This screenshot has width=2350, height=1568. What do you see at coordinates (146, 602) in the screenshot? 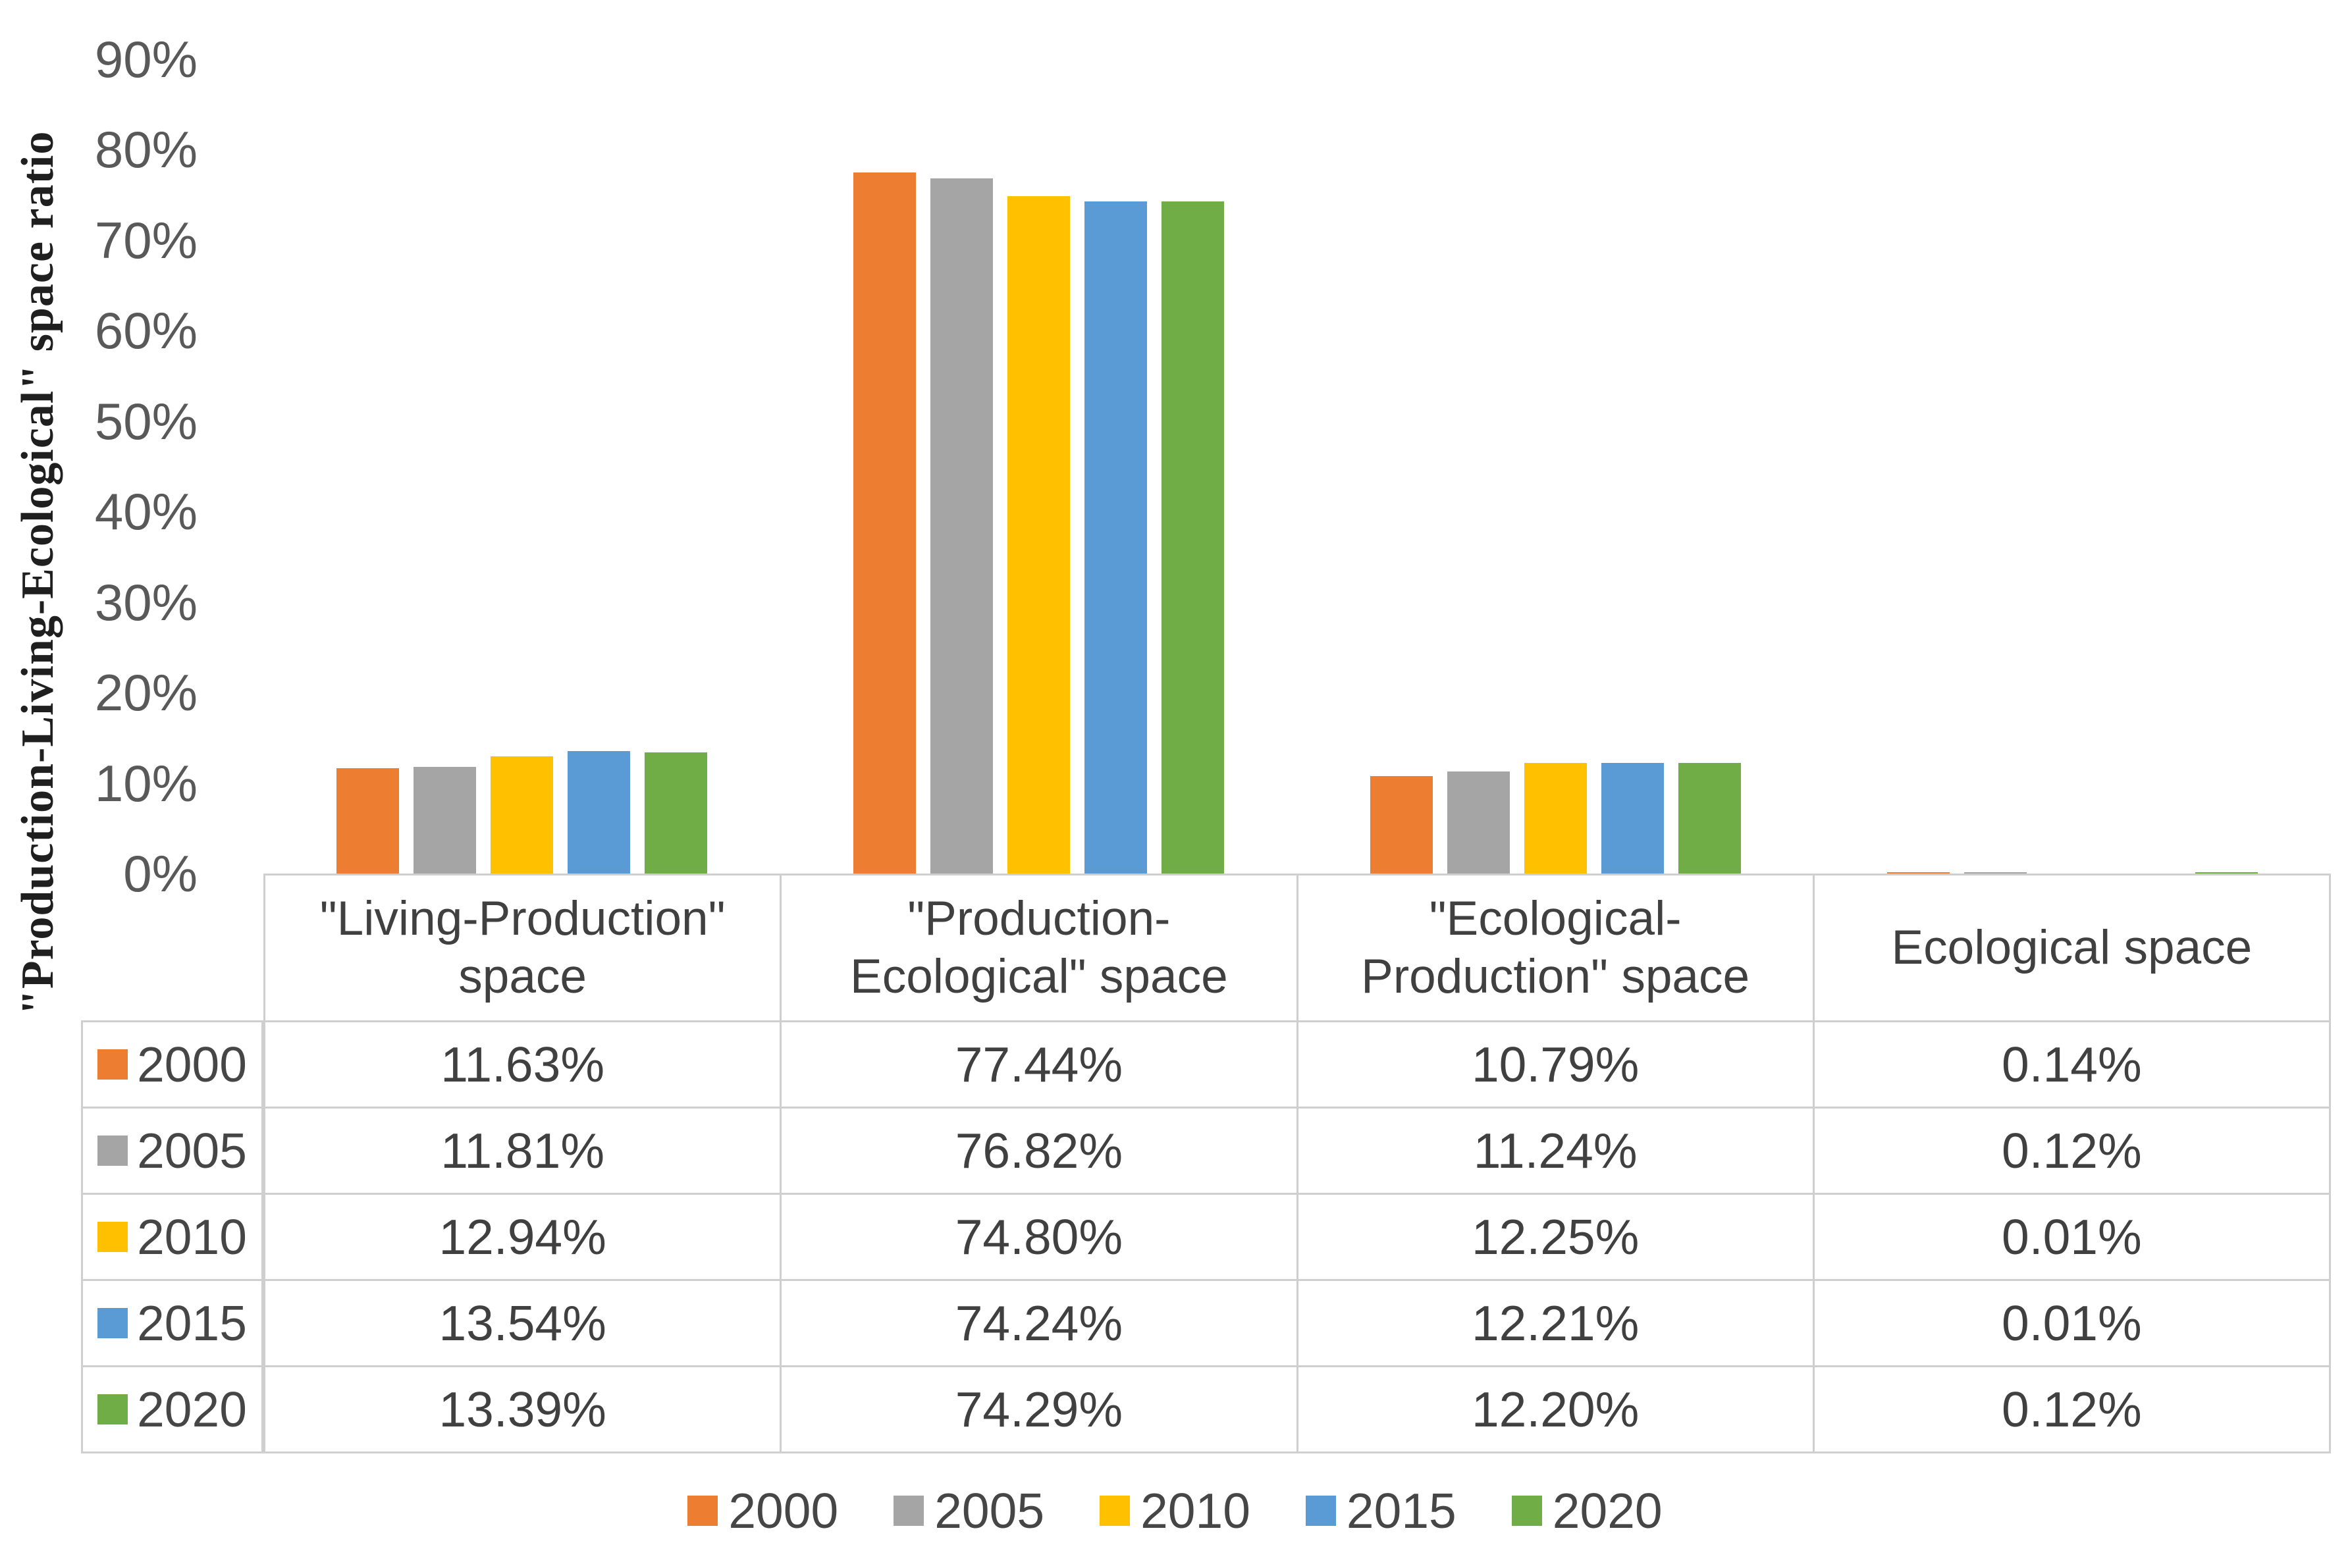
I see `y-tick-label: 30%` at bounding box center [146, 602].